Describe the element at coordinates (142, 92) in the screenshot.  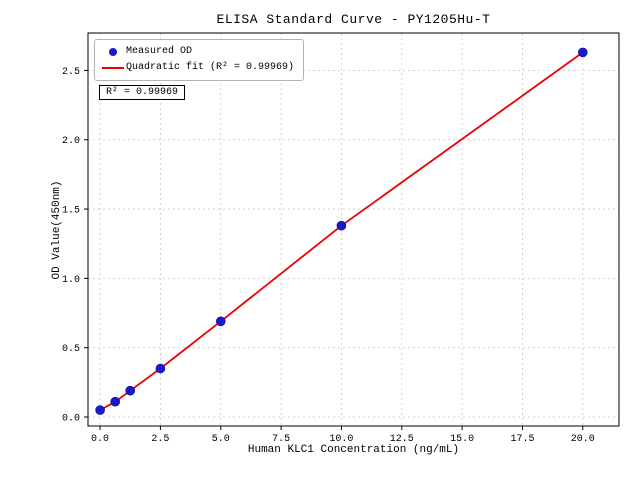
I see `r-squared-annotation: R² = 0.99969` at that location.